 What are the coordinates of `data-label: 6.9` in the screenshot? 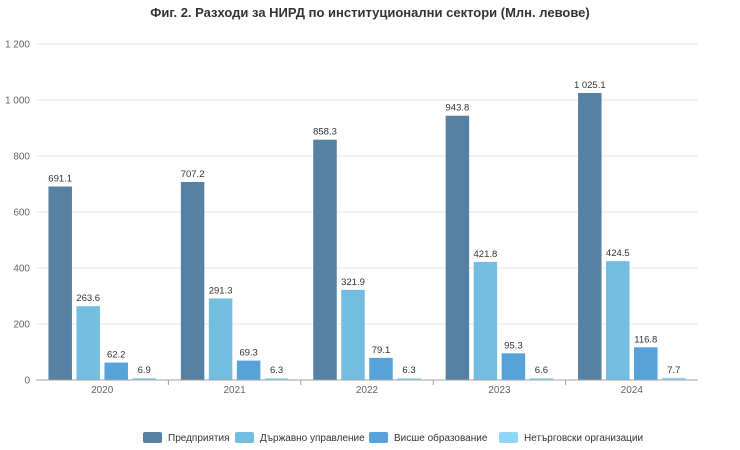 It's located at (144, 370).